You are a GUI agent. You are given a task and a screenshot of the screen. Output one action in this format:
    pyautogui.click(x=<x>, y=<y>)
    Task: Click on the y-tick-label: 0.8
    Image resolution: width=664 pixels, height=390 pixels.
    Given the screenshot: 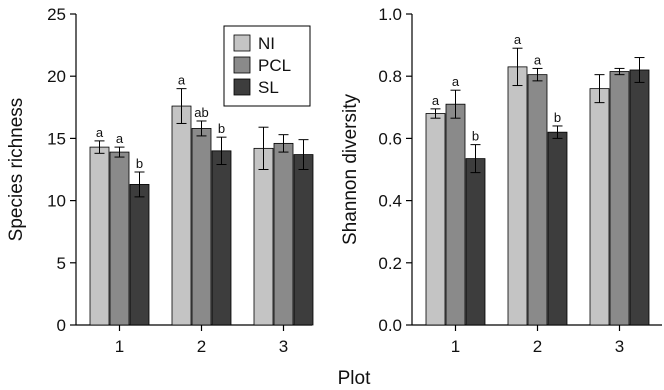 What is the action you would take?
    pyautogui.click(x=390, y=76)
    